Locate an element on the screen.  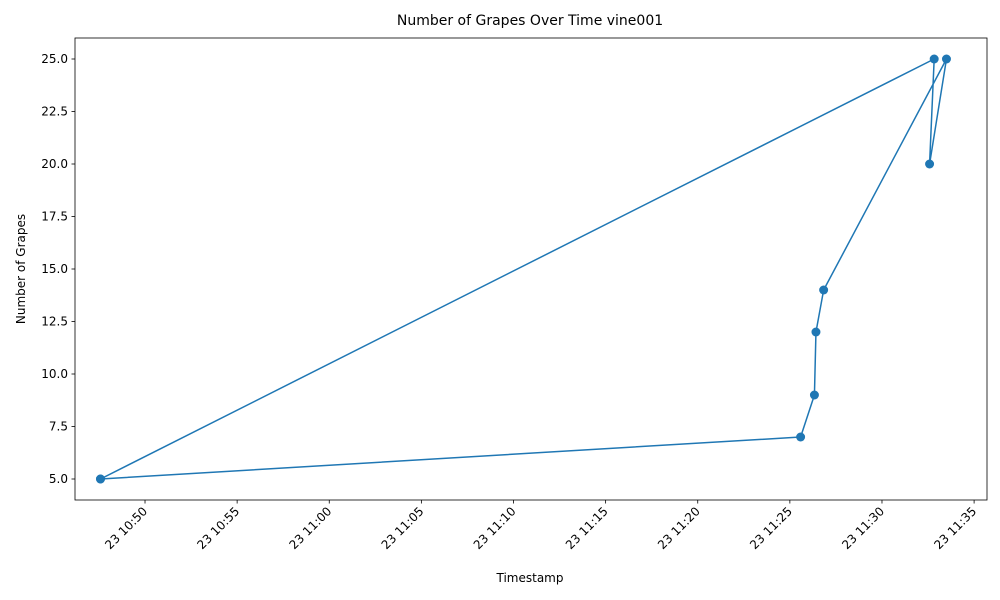
x-tick-label: 23 10:50 is located at coordinates (126, 528).